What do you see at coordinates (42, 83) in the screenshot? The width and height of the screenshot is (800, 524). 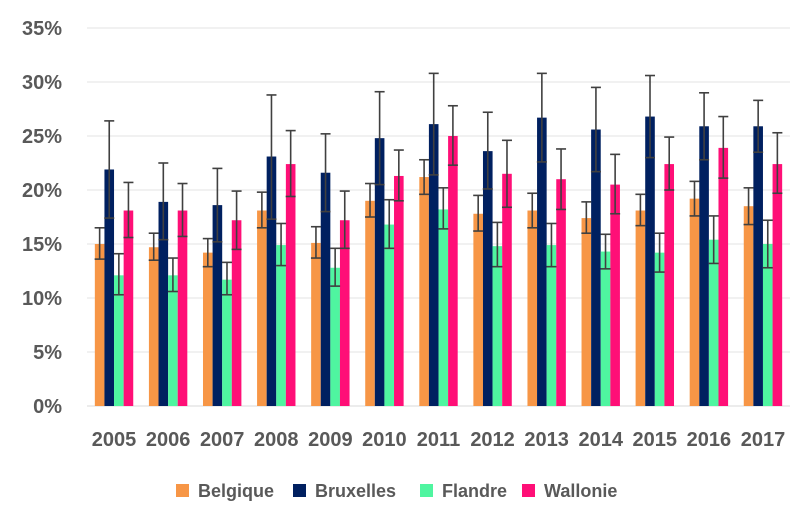 I see `y-tick-label: 30%` at bounding box center [42, 83].